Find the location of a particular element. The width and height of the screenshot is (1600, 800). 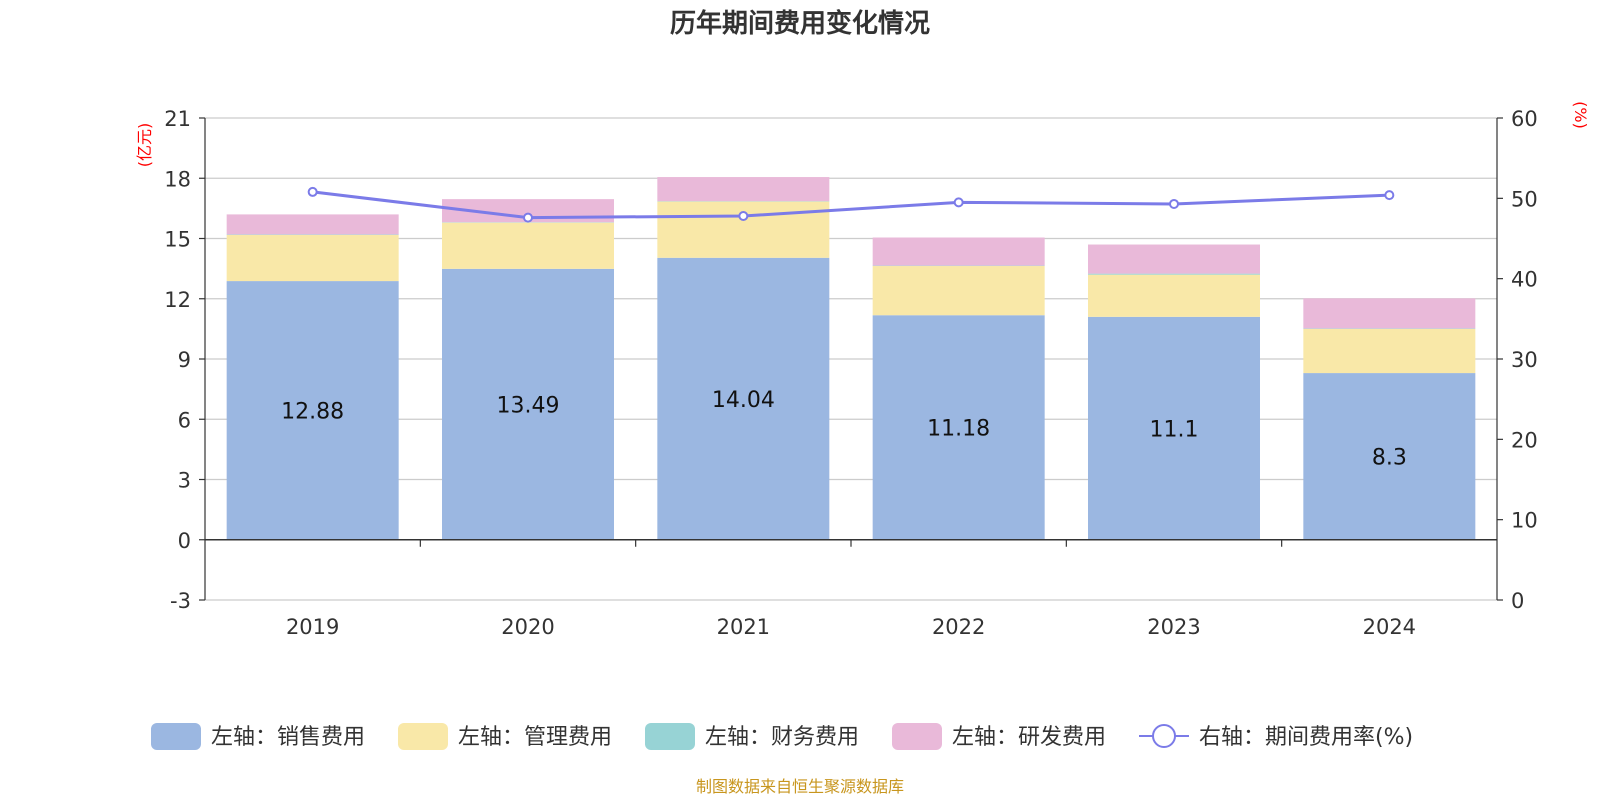

left-tick-label: 21 is located at coordinates (177, 119).